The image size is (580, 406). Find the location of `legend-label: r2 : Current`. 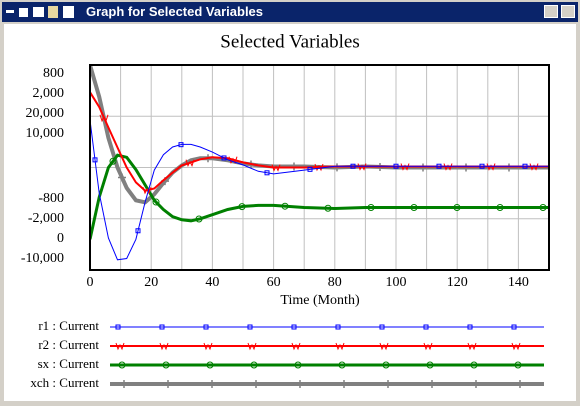

legend-label: r2 : Current is located at coordinates (68, 344).